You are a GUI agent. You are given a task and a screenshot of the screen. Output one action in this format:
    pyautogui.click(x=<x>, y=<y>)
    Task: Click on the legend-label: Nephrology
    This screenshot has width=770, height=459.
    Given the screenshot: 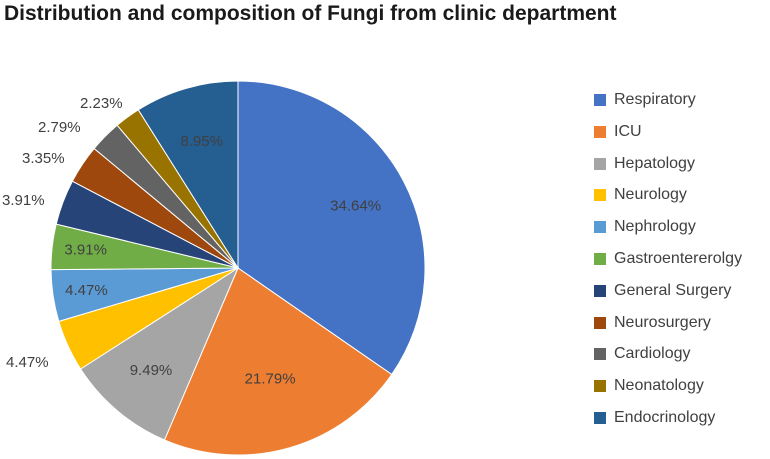 What is the action you would take?
    pyautogui.click(x=655, y=227)
    